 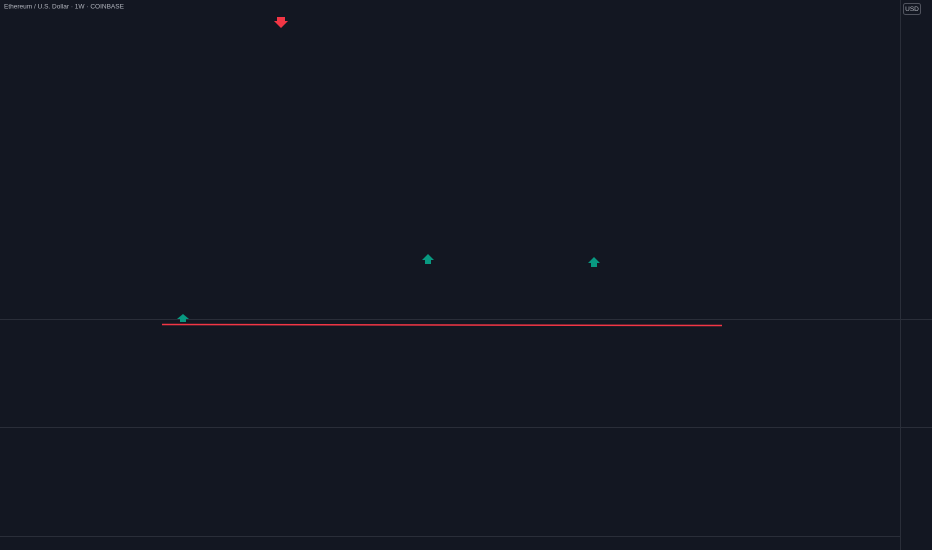 What do you see at coordinates (442, 325) in the screenshot?
I see `trend-line` at bounding box center [442, 325].